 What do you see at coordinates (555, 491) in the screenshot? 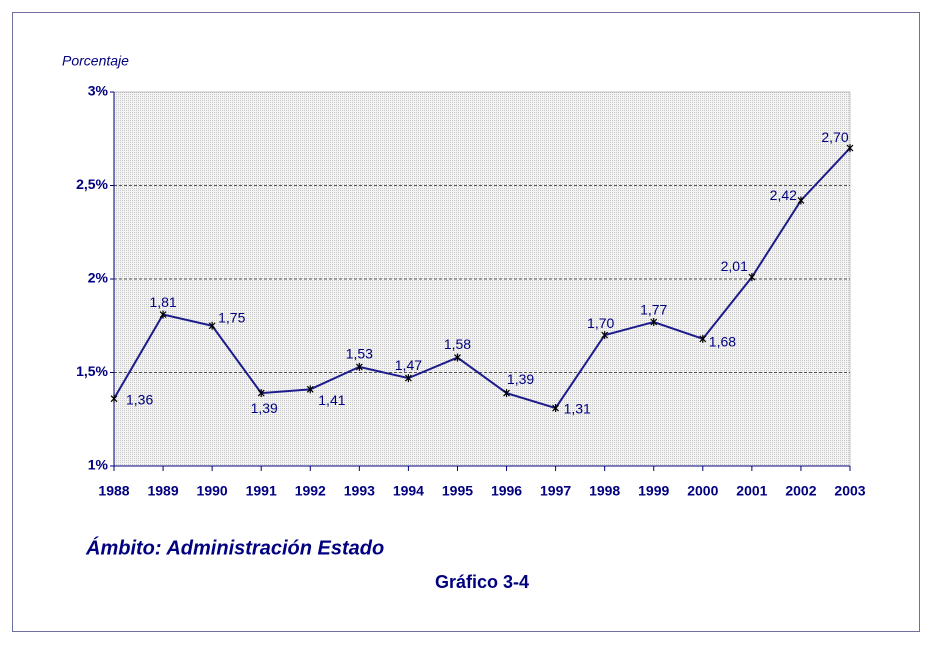
I see `x-tick-label: 1997` at bounding box center [555, 491].